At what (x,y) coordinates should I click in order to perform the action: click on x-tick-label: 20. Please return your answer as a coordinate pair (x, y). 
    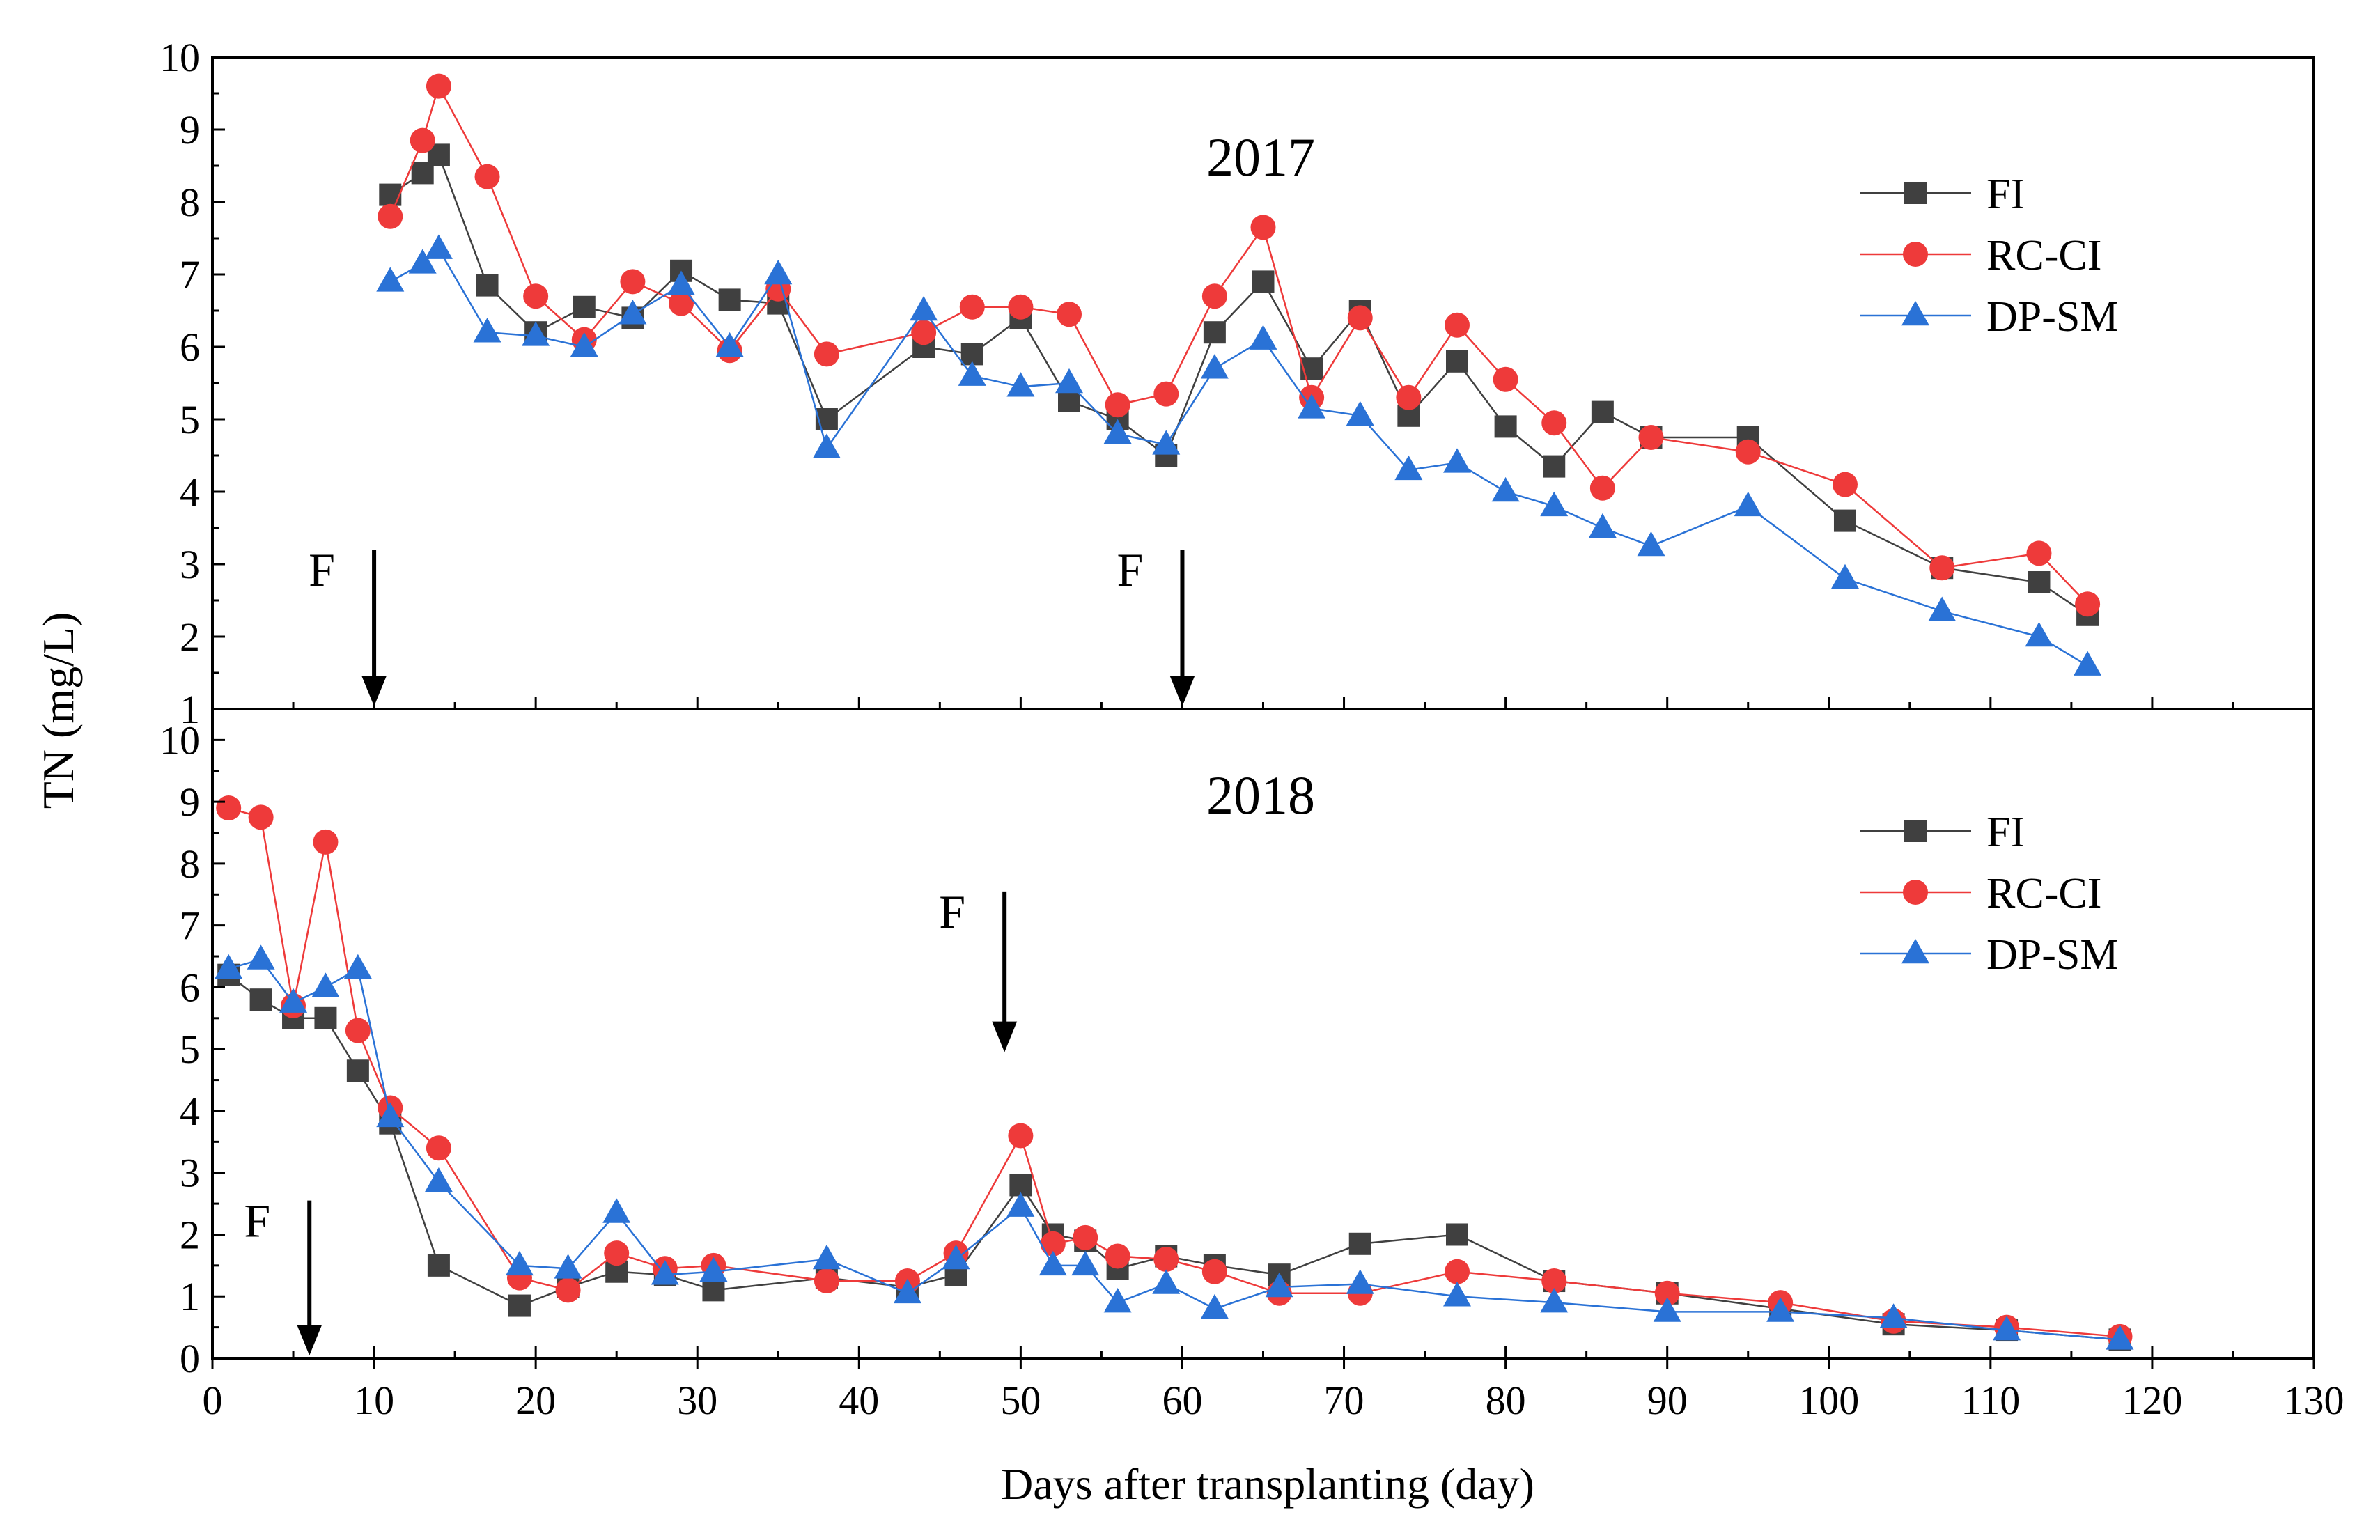
    Looking at the image, I should click on (536, 1400).